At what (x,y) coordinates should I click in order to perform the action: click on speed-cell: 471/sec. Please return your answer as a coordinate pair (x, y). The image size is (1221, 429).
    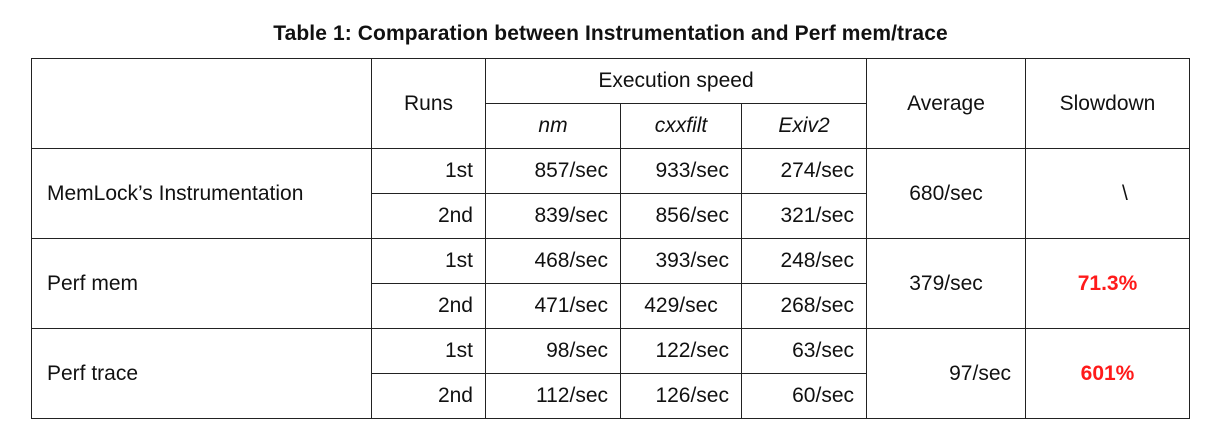
    Looking at the image, I should click on (553, 306).